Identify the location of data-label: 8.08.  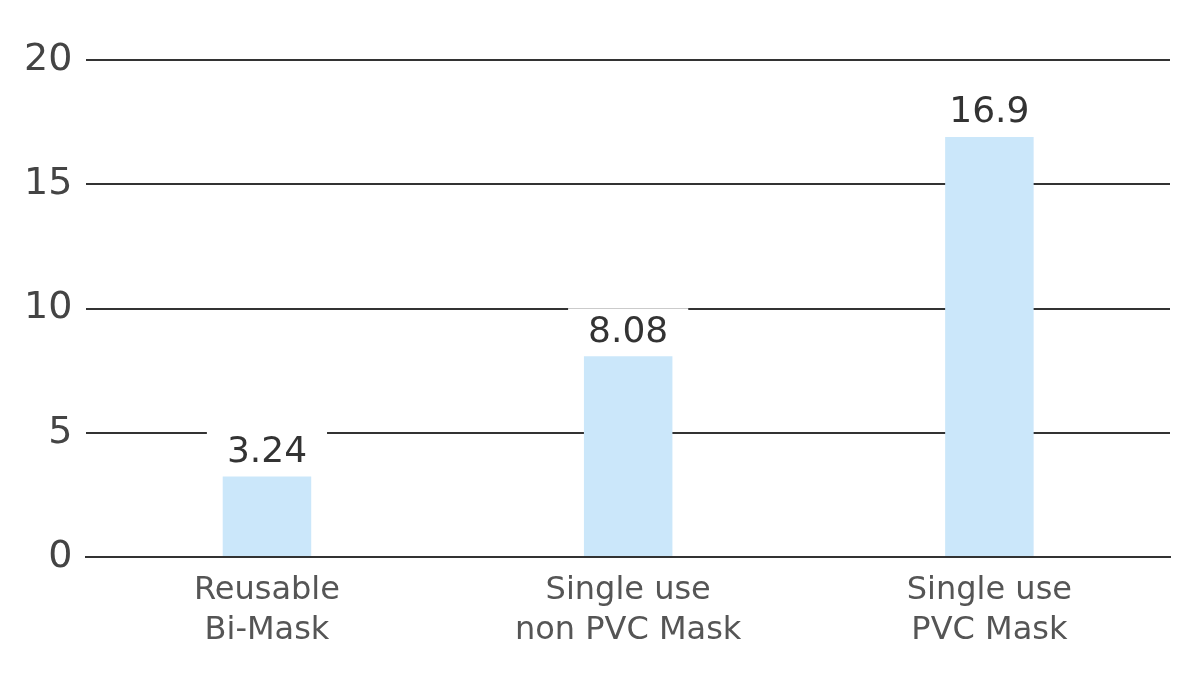
(628, 329).